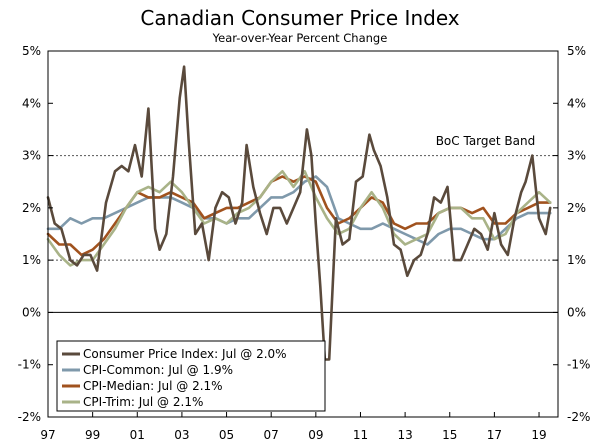 This screenshot has width=600, height=446. I want to click on y-tick-left-label: 1%, so click(31, 260).